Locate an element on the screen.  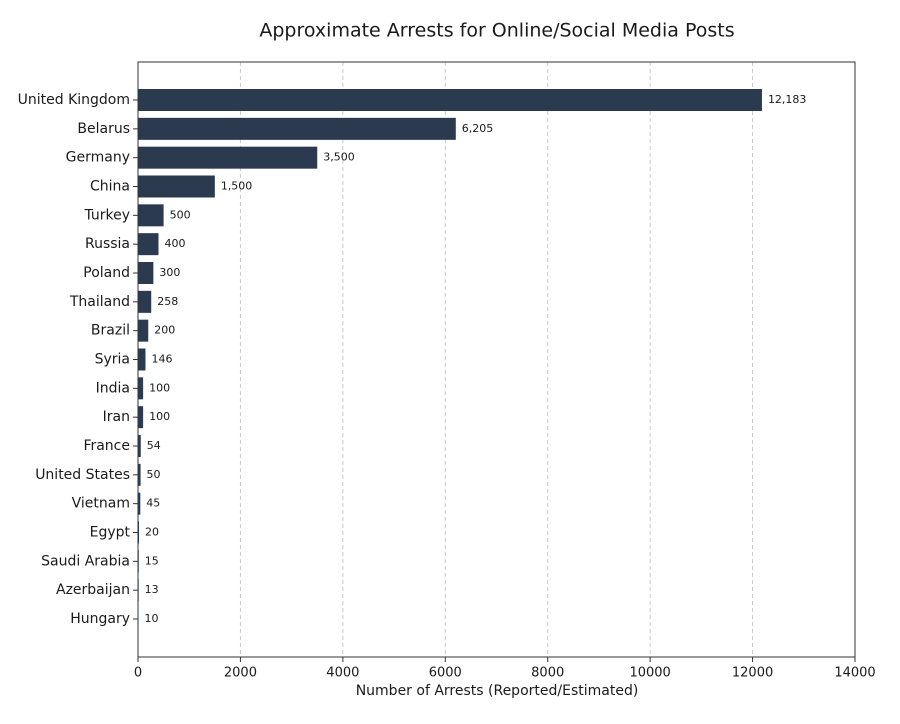
x-axis-label: Number of Arrests (Reported/Estimated) is located at coordinates (497, 691).